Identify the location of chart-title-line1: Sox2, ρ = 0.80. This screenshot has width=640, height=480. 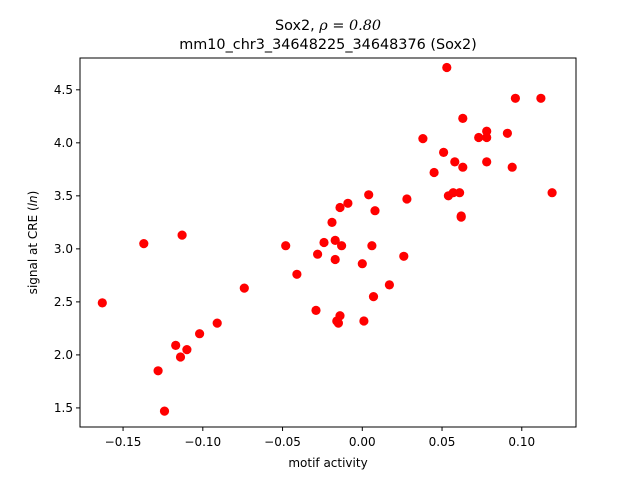
(328, 26).